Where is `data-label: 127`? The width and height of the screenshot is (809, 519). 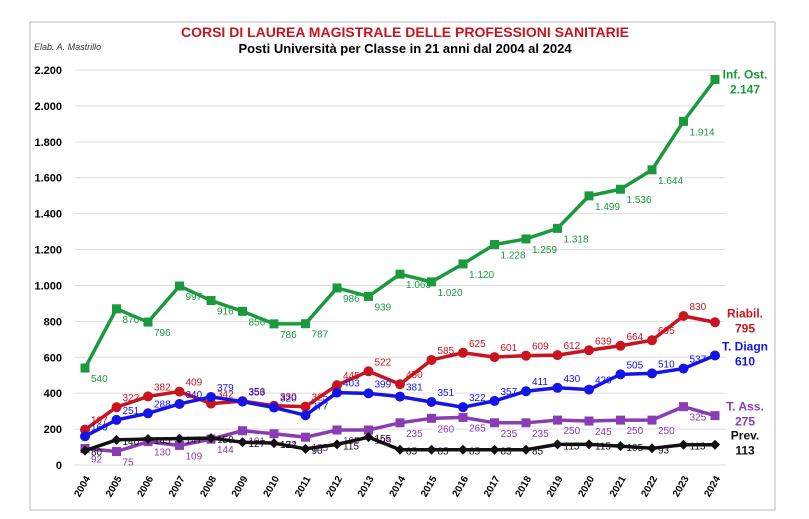 data-label: 127 is located at coordinates (257, 444).